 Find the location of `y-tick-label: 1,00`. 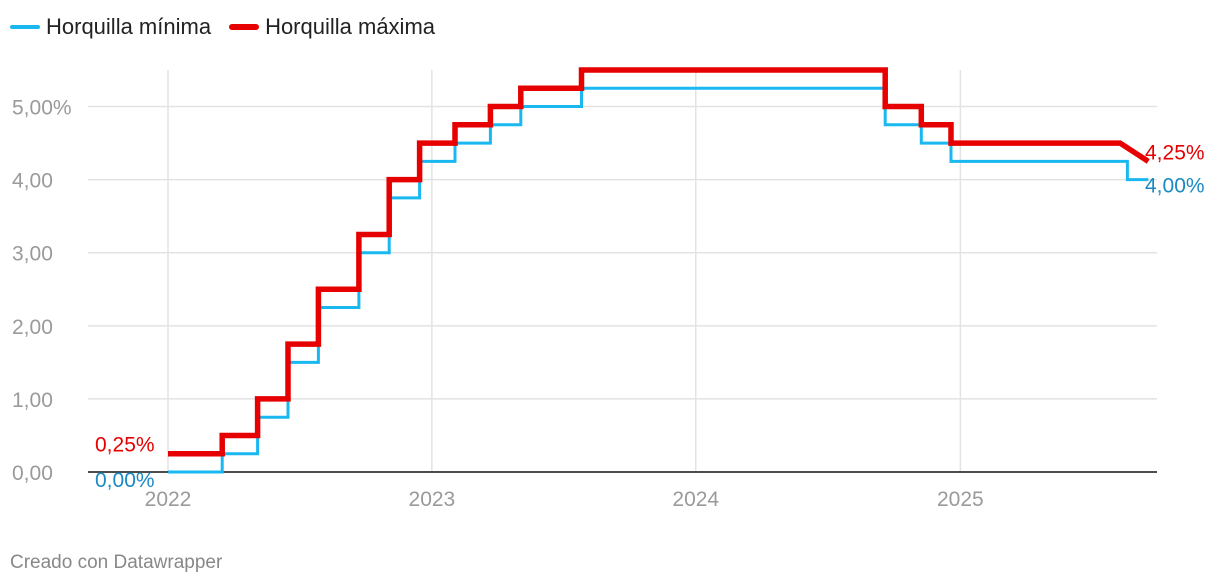

y-tick-label: 1,00 is located at coordinates (32, 400).